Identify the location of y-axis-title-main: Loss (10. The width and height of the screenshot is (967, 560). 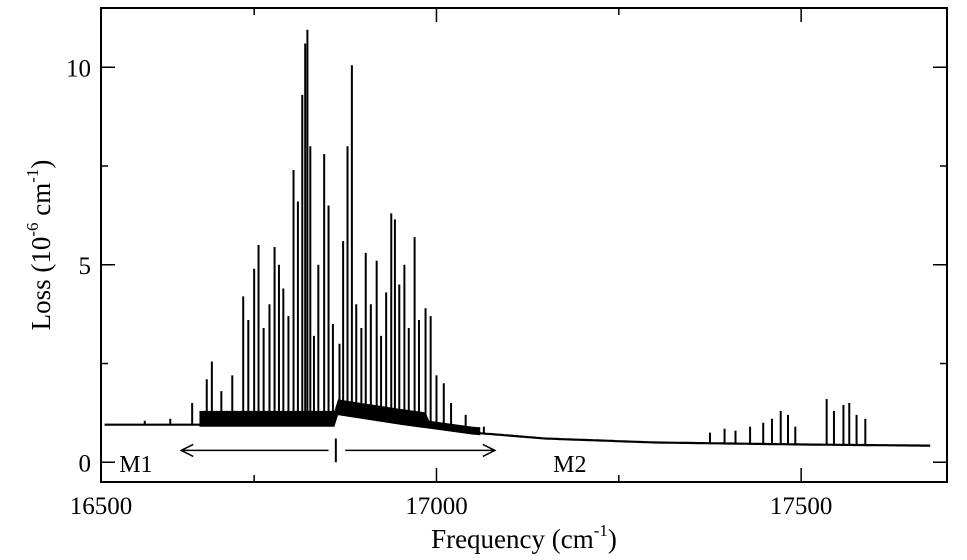
(41, 284).